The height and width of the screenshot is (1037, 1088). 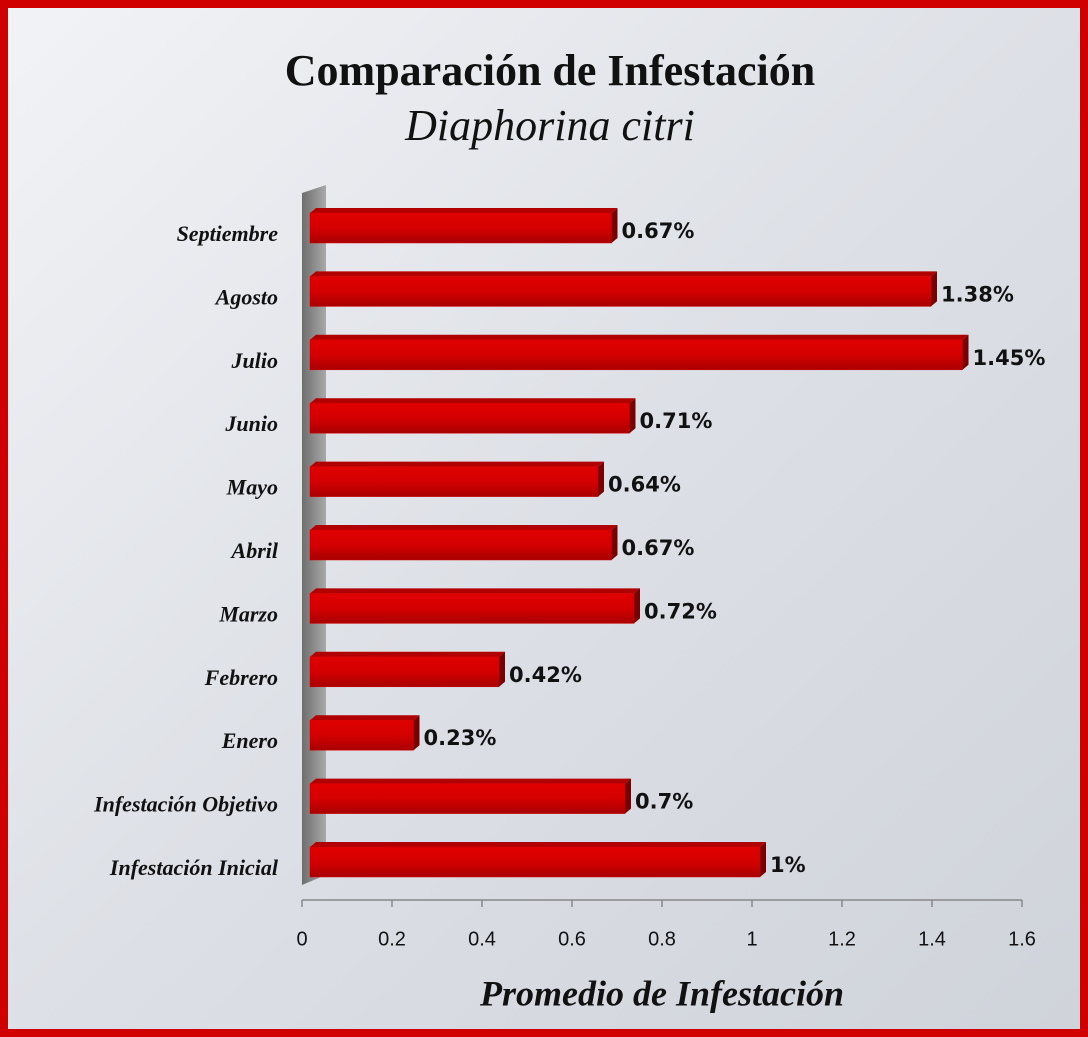 What do you see at coordinates (680, 611) in the screenshot?
I see `data-label: 0.72%` at bounding box center [680, 611].